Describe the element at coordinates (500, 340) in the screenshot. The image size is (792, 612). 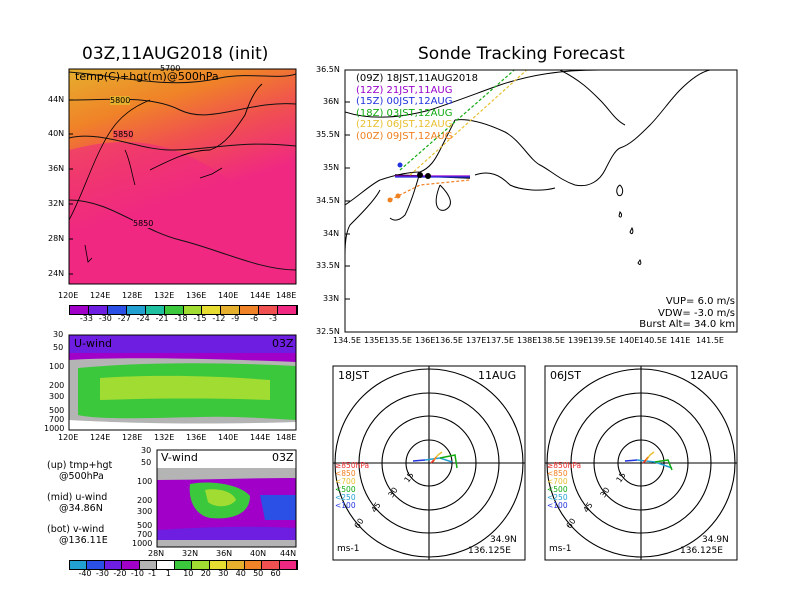
I see `lon-tick-label: 137.5E` at that location.